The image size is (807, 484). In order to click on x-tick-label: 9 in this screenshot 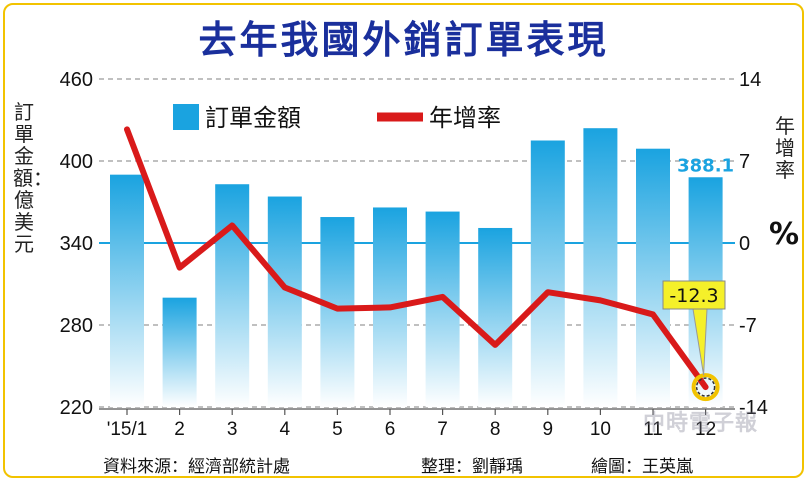, I will do `click(548, 429)`.